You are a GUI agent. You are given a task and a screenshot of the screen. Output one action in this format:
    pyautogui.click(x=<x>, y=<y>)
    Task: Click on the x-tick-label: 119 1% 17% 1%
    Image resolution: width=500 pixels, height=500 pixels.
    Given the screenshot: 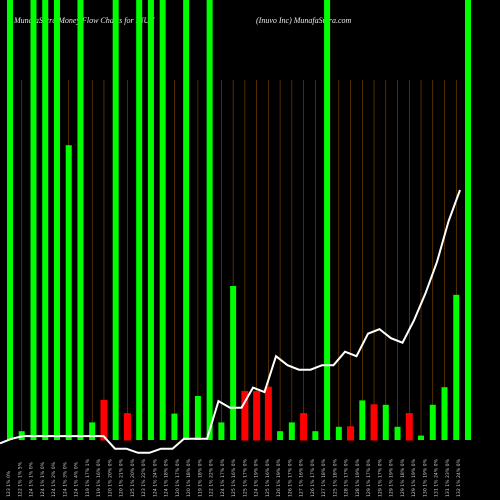 What is the action you would take?
    pyautogui.click(x=88, y=477)
    